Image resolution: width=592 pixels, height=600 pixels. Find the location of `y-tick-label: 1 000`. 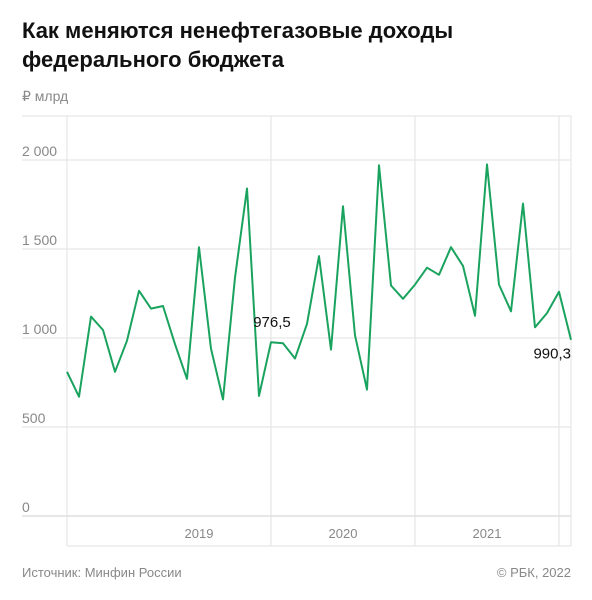

y-tick-label: 1 000 is located at coordinates (39, 329).